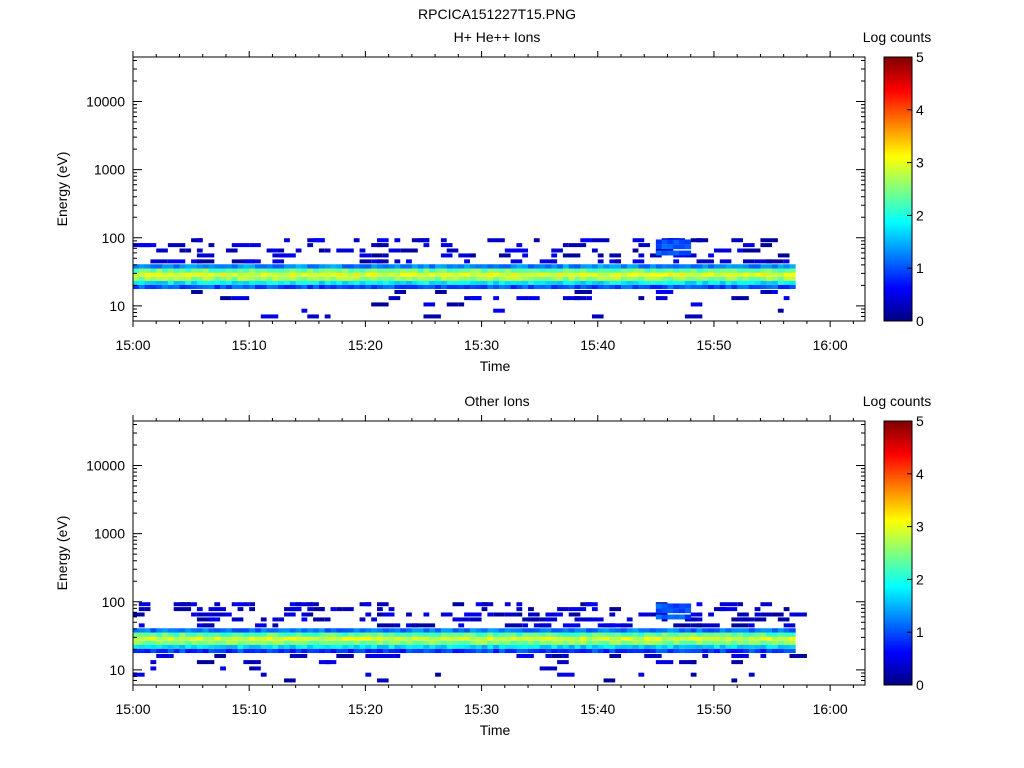 This screenshot has height=768, width=1024. I want to click on x-axis-label: Time, so click(495, 366).